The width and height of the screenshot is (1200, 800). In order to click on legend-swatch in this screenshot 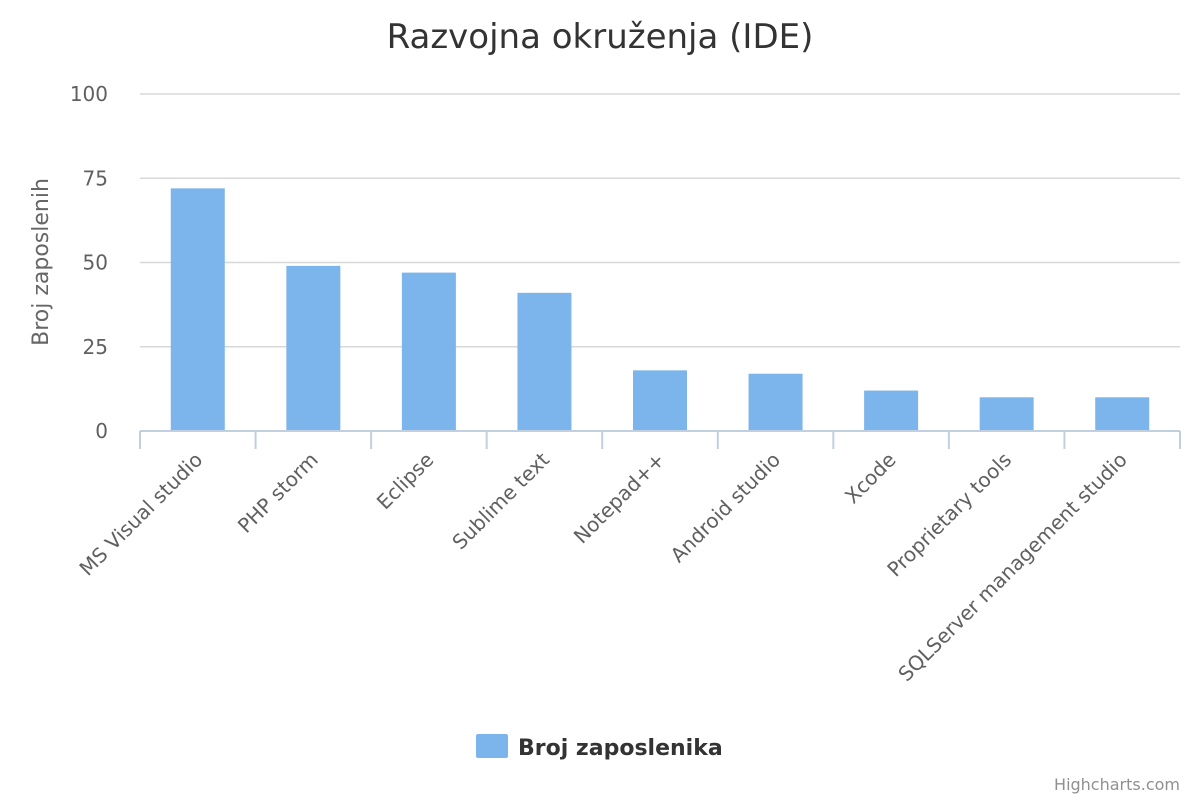, I will do `click(492, 746)`.